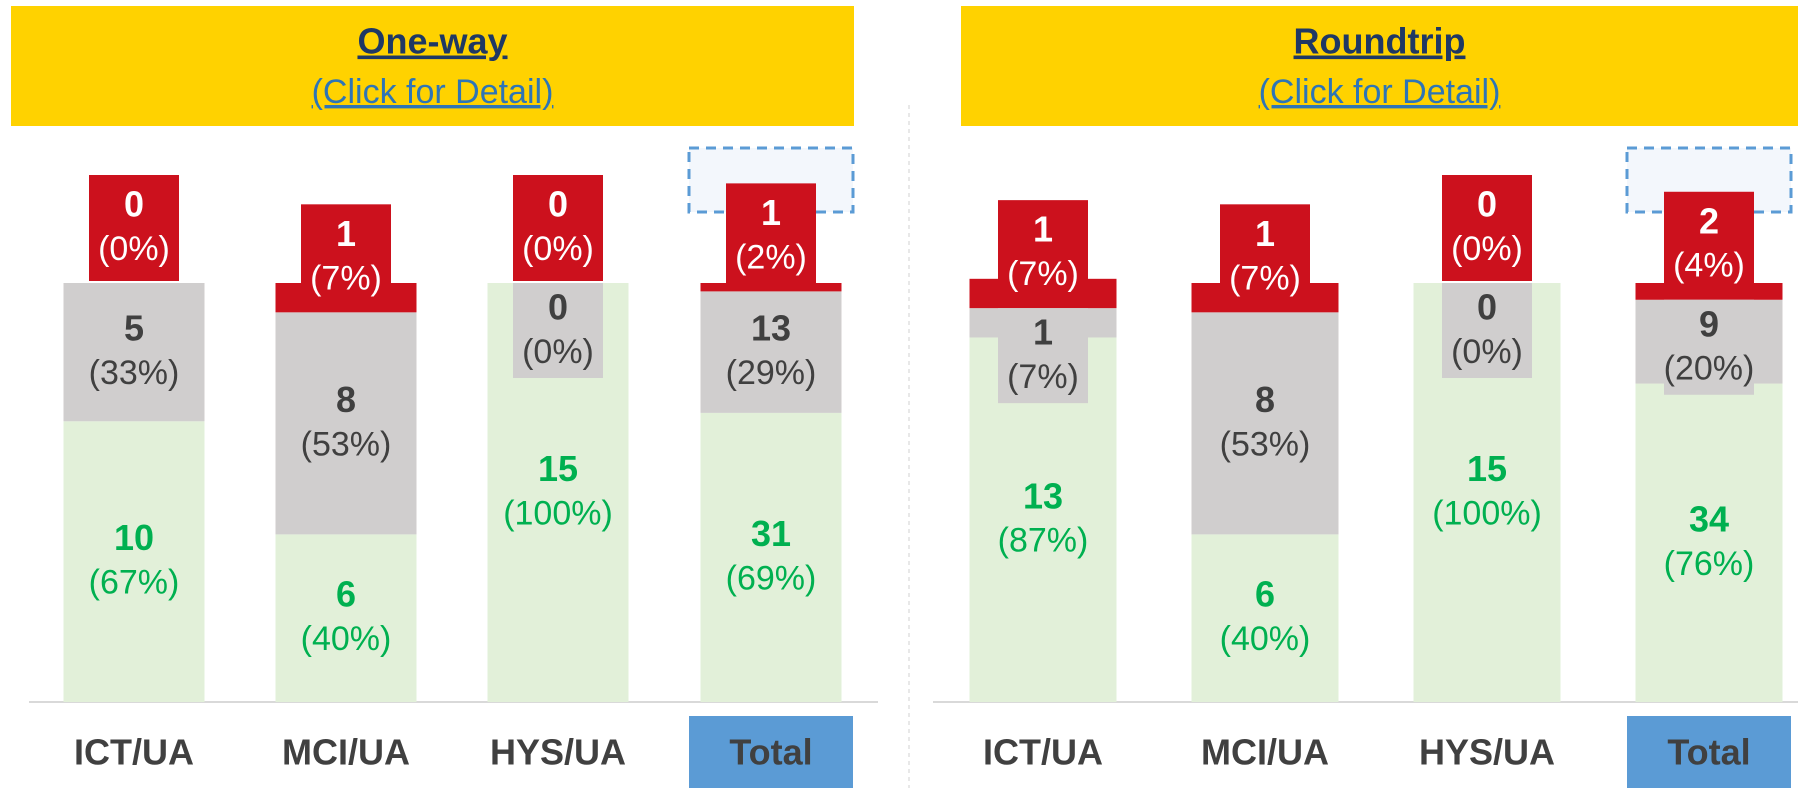 This screenshot has width=1798, height=788. I want to click on value-label: 10, so click(134, 537).